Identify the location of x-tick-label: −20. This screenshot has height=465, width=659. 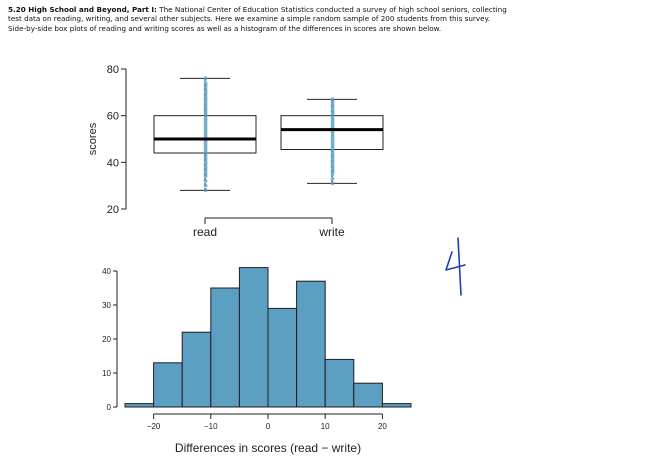
(154, 426).